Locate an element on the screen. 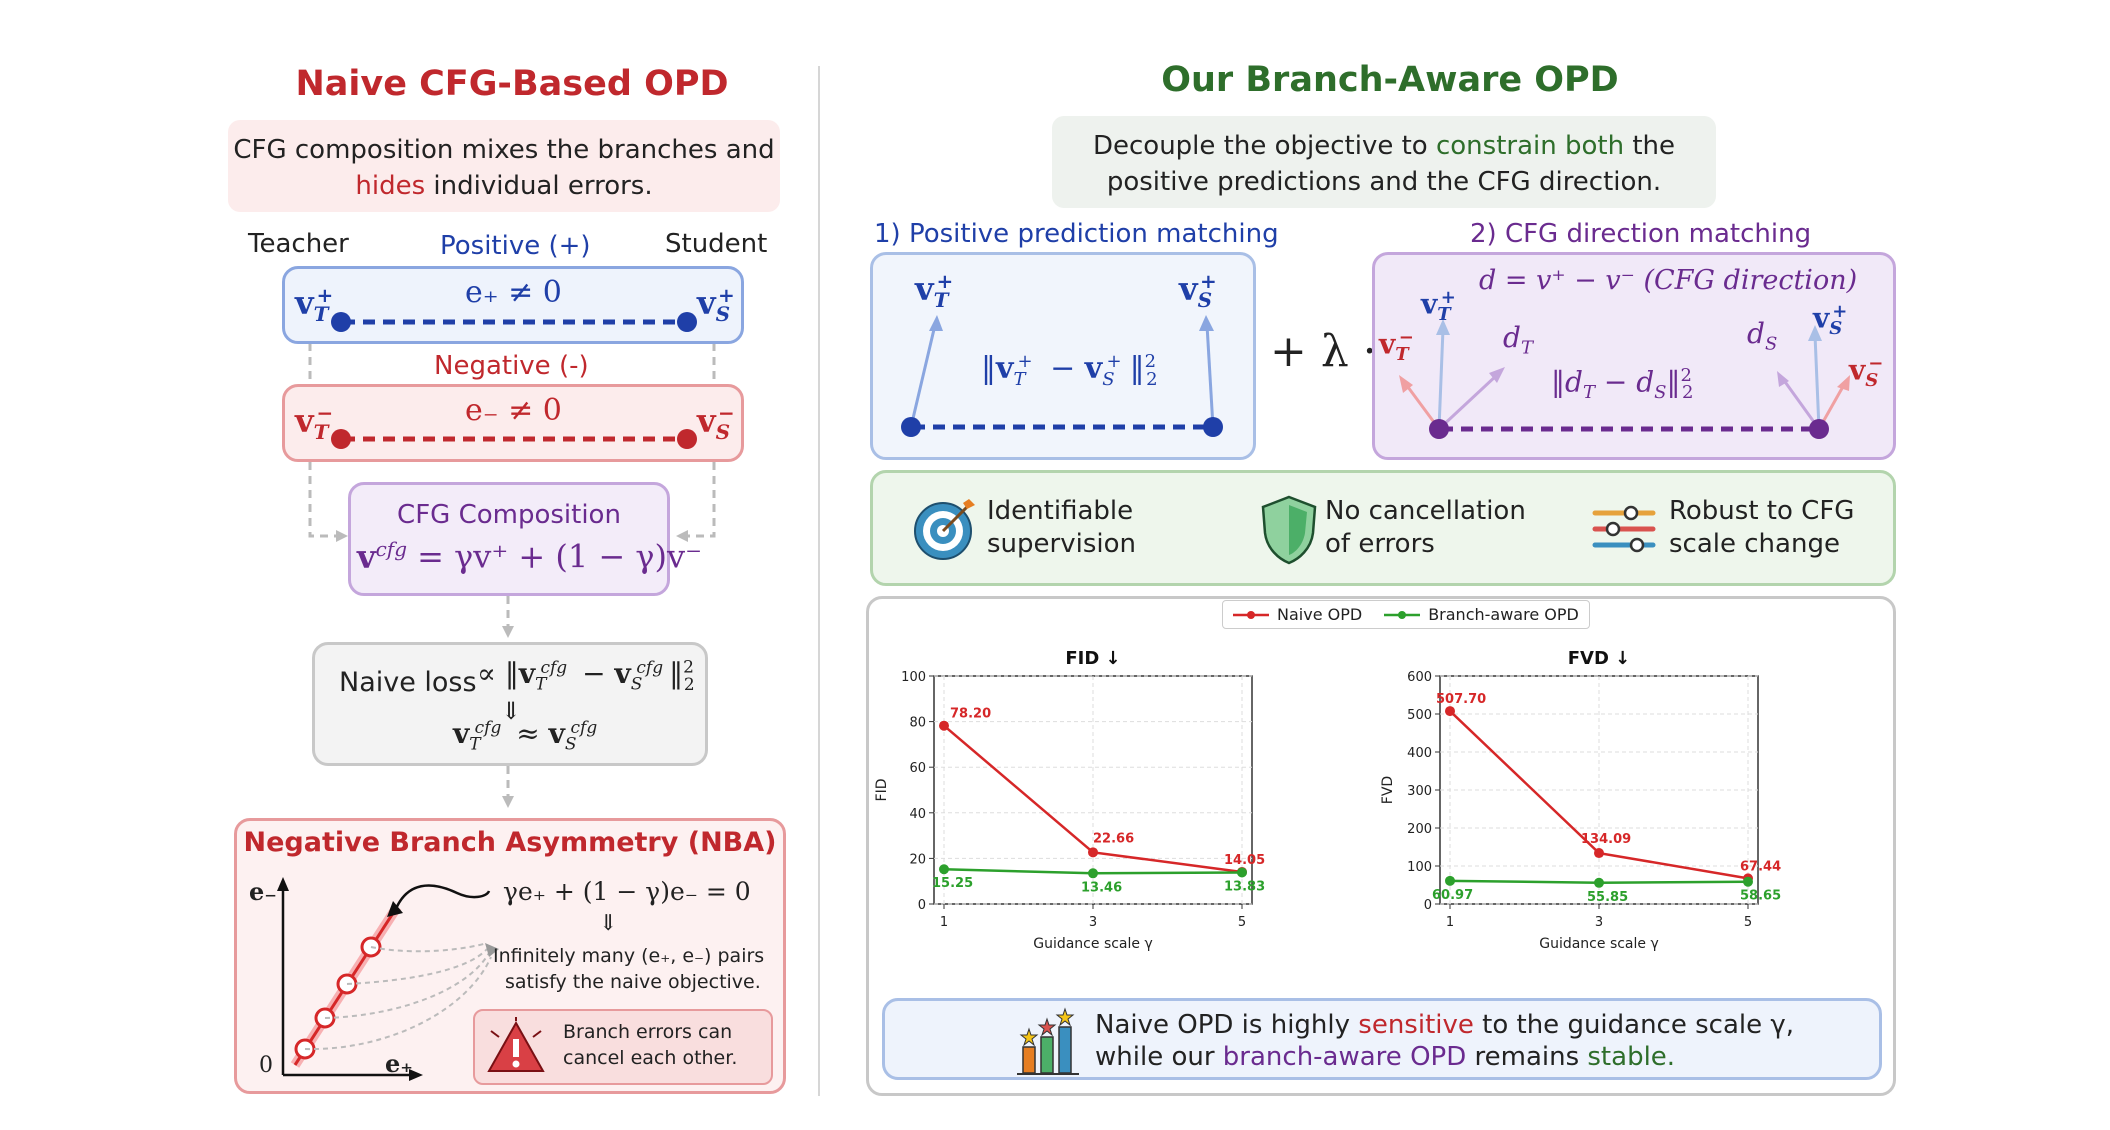 Image resolution: width=2110 pixels, height=1130 pixels. feature-3-text: Robust to CFG scale change is located at coordinates (1762, 527).